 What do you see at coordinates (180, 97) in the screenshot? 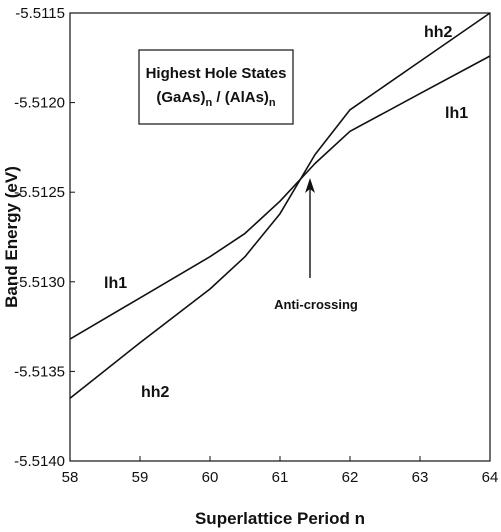
I see `title-part-gaas: (GaAs)` at bounding box center [180, 97].